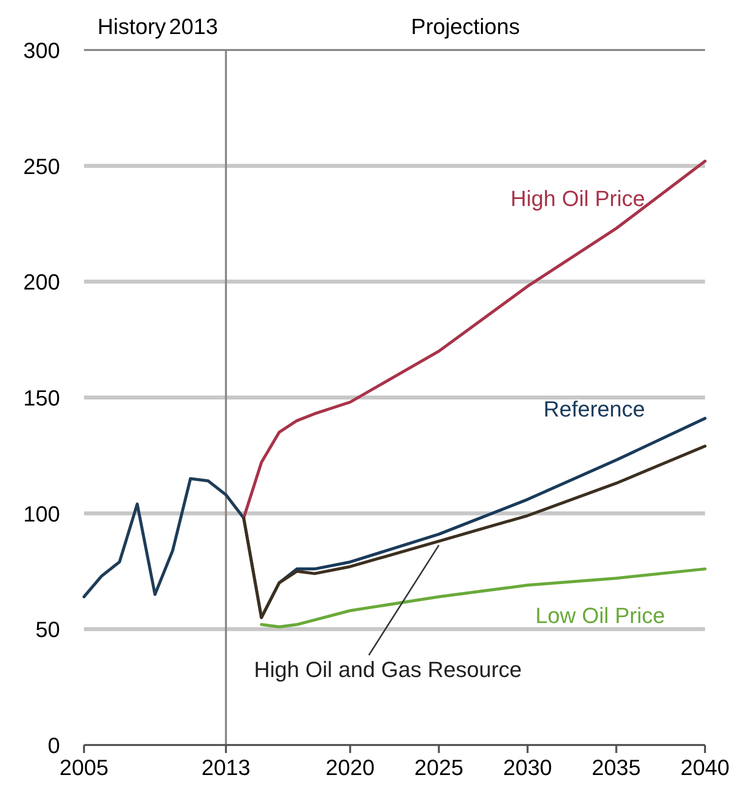  Describe the element at coordinates (616, 767) in the screenshot. I see `x-tick-label: 2035` at that location.